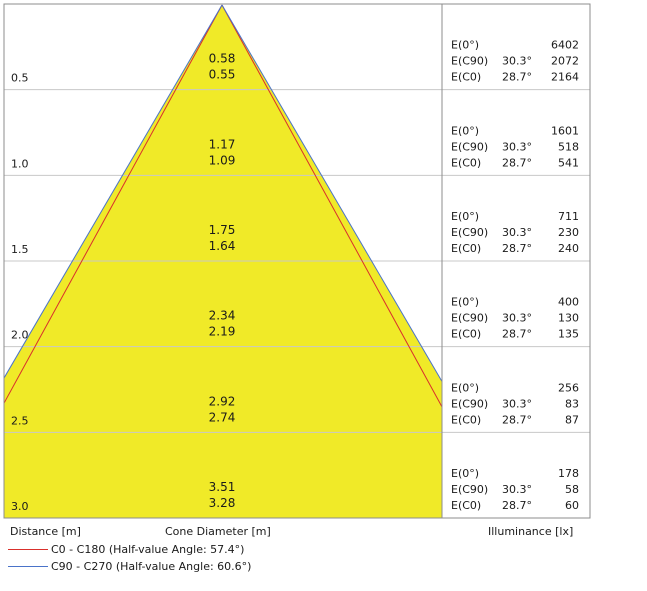 Image resolution: width=647 pixels, height=591 pixels. Describe the element at coordinates (469, 61) in the screenshot. I see `ec90-label-0.5: E(C90)` at that location.